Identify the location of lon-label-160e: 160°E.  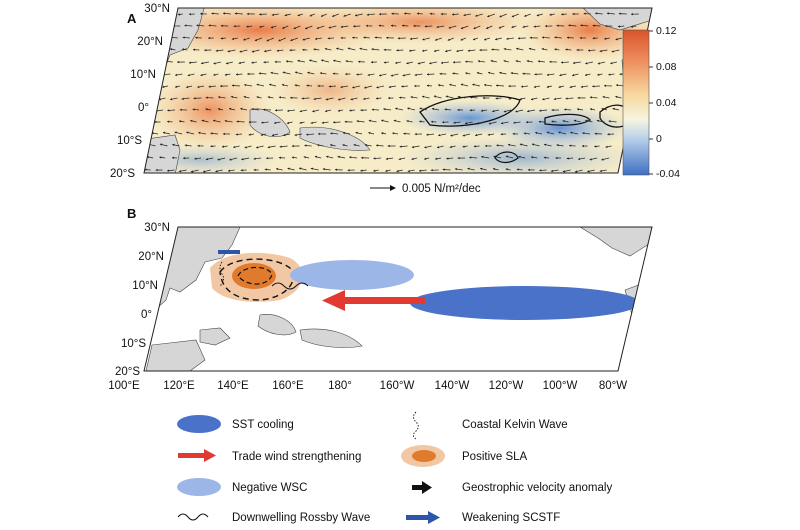
(288, 386).